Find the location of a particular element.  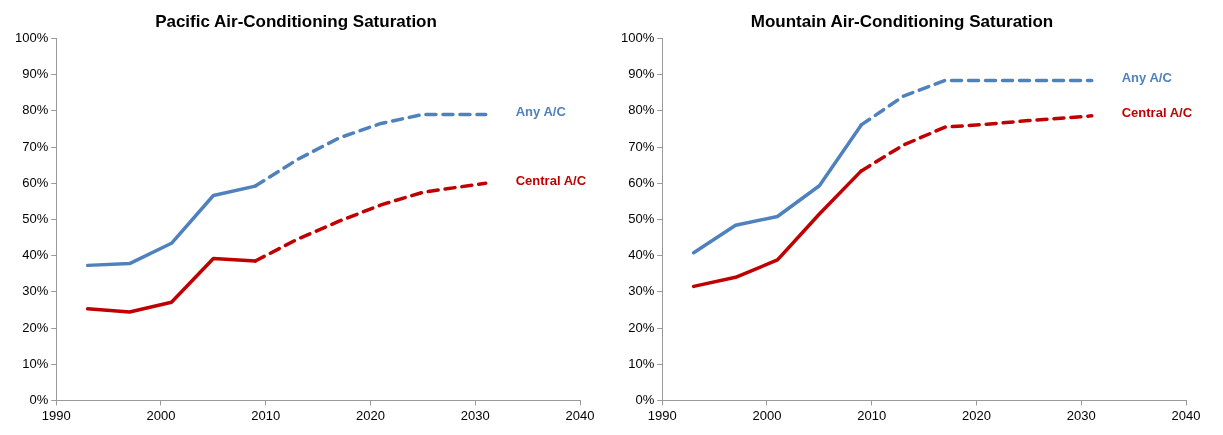

chart-title: Mountain Air-Conditioning Saturation is located at coordinates (902, 21).